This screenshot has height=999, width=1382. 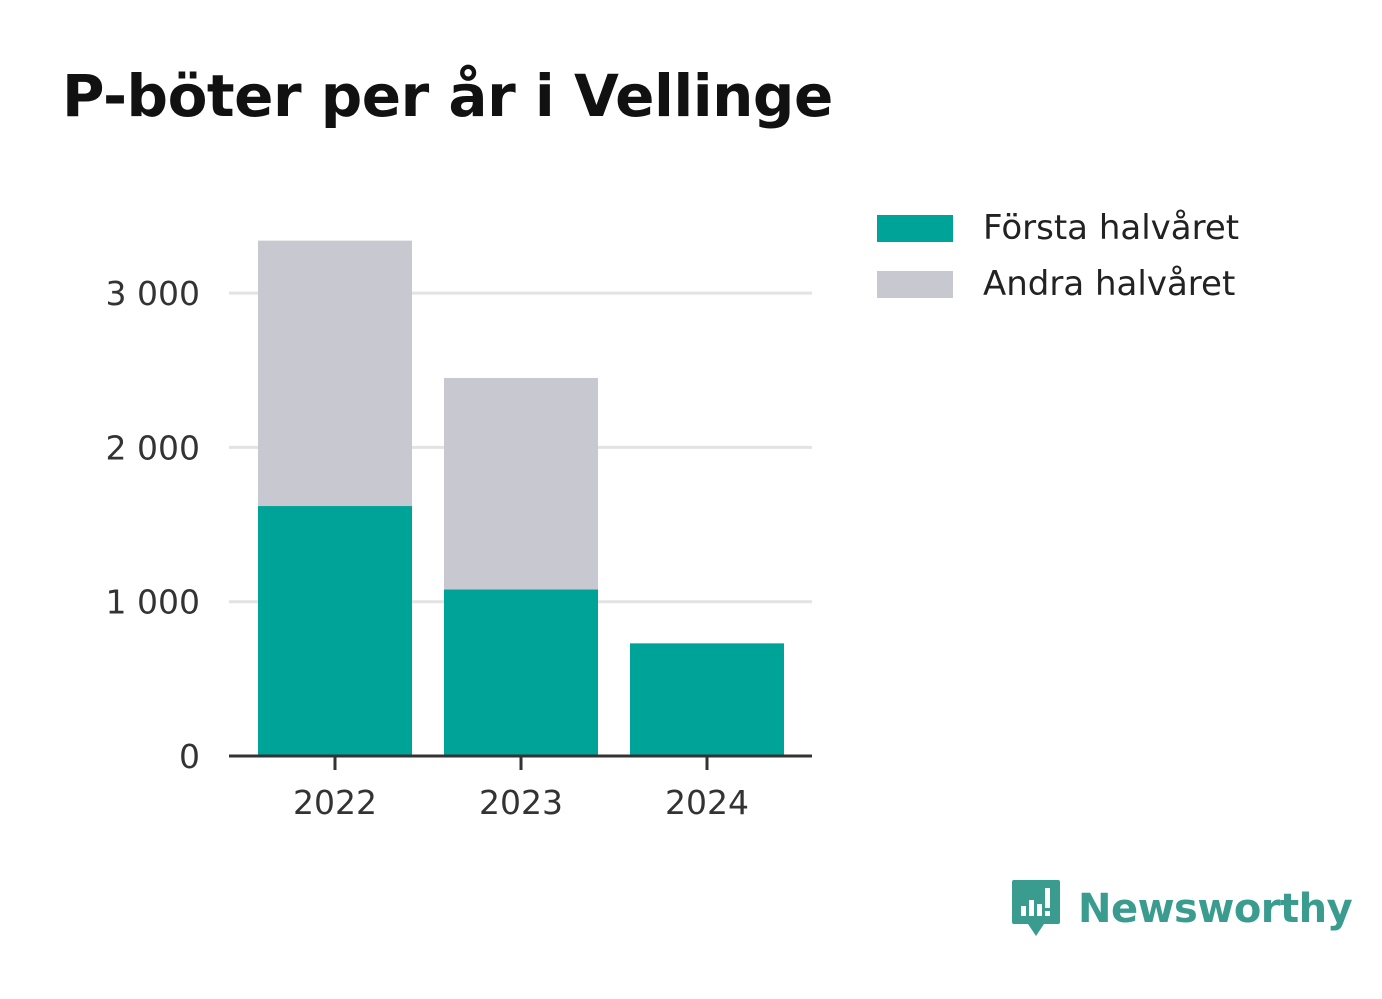 I want to click on newsworthy-logo-icon, so click(x=1036, y=908).